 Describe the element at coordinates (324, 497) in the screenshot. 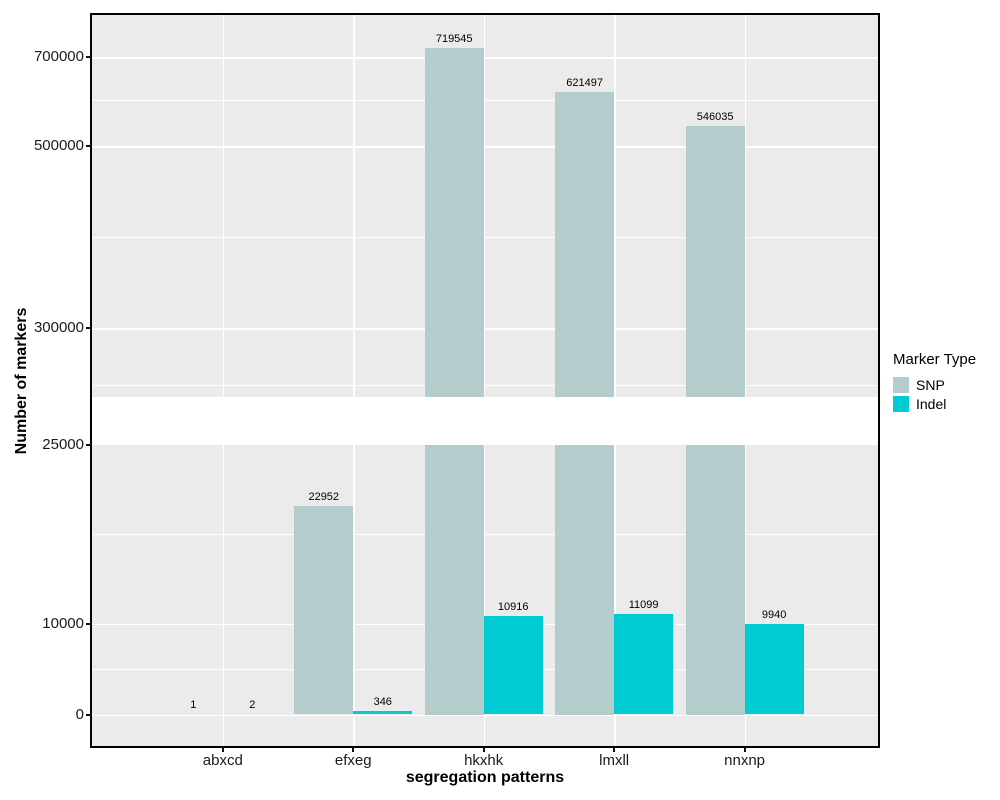

I see `bar-label-snp-efxeg: 22952` at that location.